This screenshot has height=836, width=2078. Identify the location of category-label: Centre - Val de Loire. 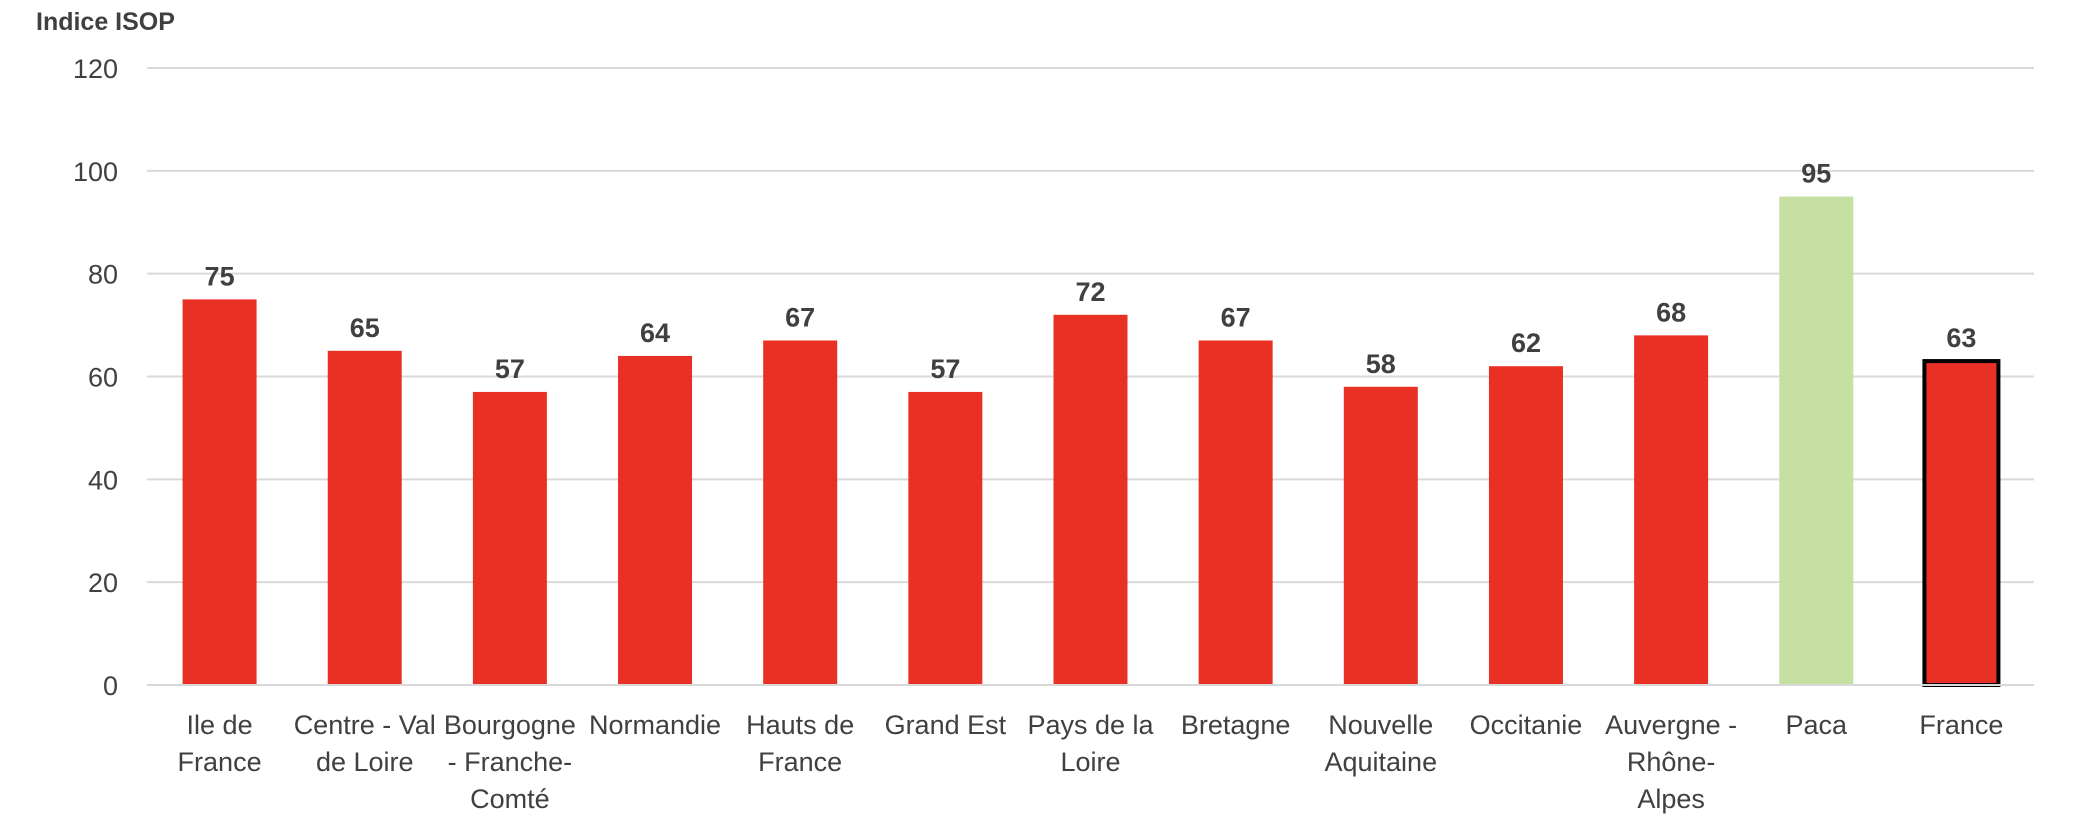
(365, 743).